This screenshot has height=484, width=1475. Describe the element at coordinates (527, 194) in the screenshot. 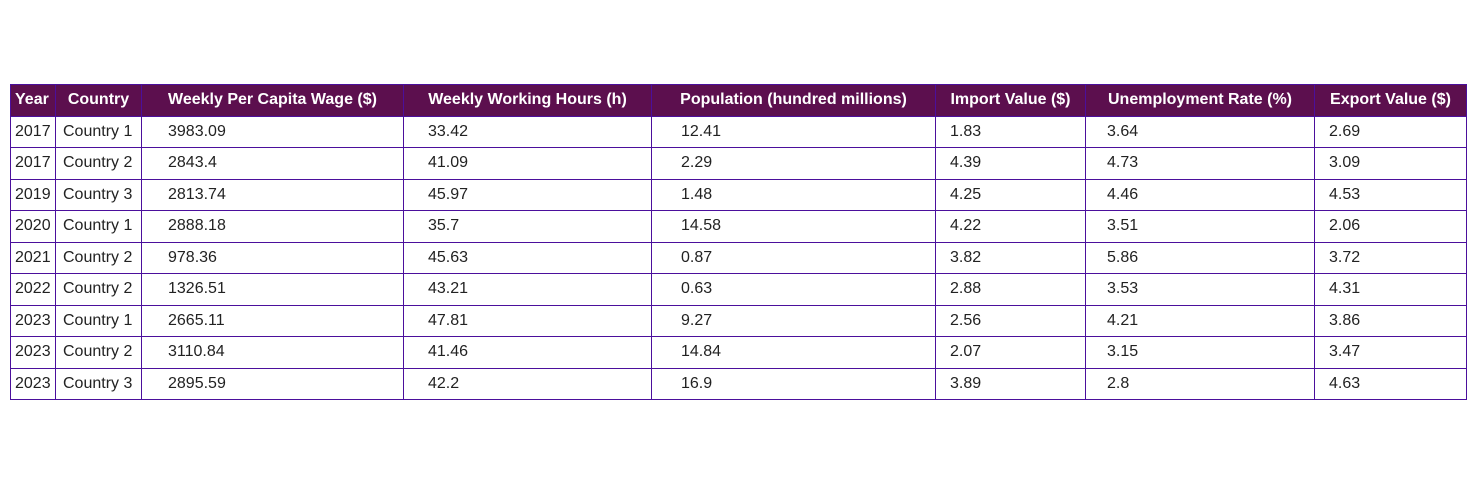

I see `cell-weekly-hours: 45.97` at that location.